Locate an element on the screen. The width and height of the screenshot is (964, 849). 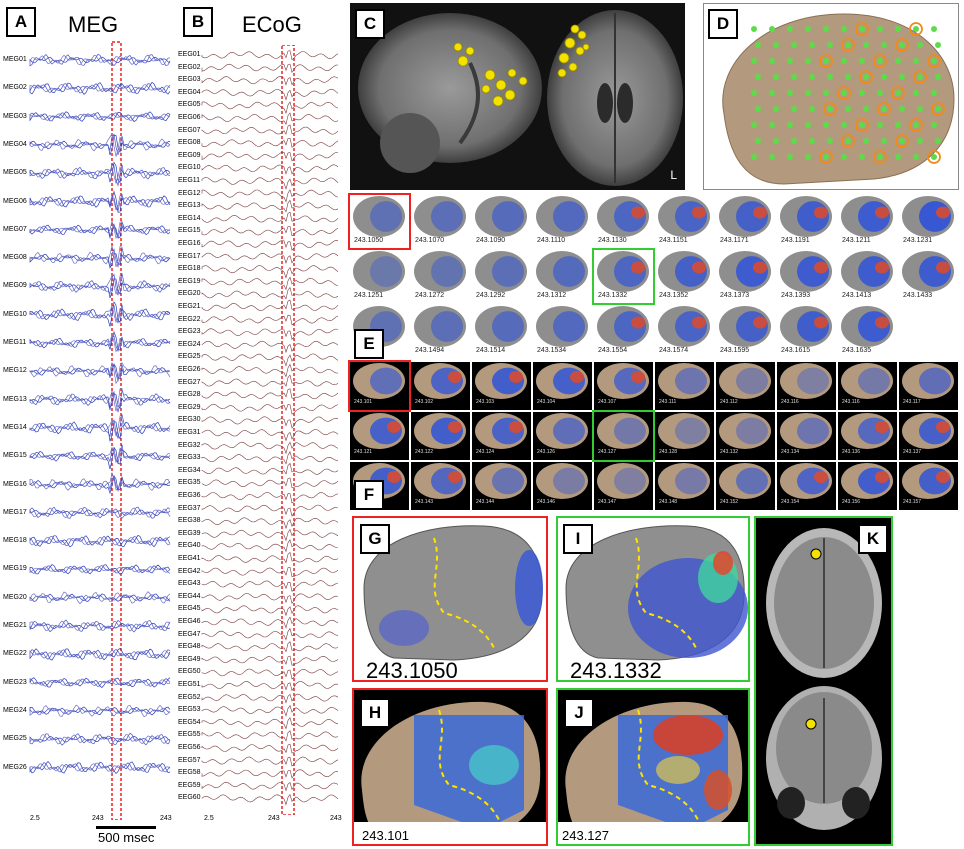
map-time-label: 243.1615 is located at coordinates (796, 350).